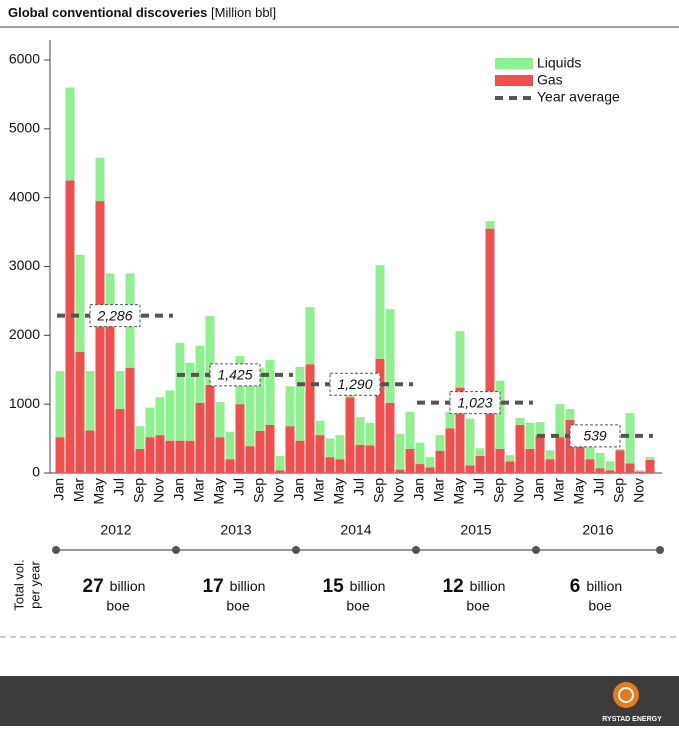 This screenshot has width=679, height=731. I want to click on logo, so click(626, 695).